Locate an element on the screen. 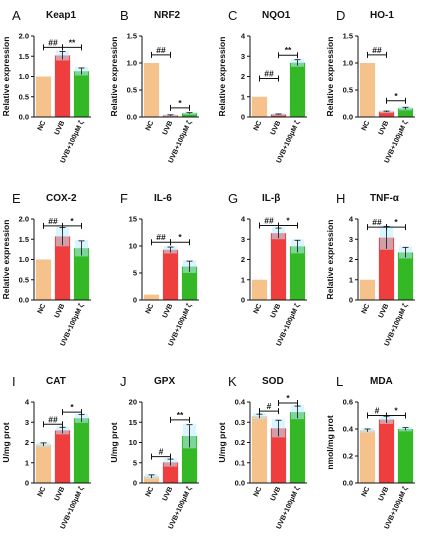 The width and height of the screenshot is (431, 550). panel-c-ytick-label: 2 is located at coordinates (243, 76).